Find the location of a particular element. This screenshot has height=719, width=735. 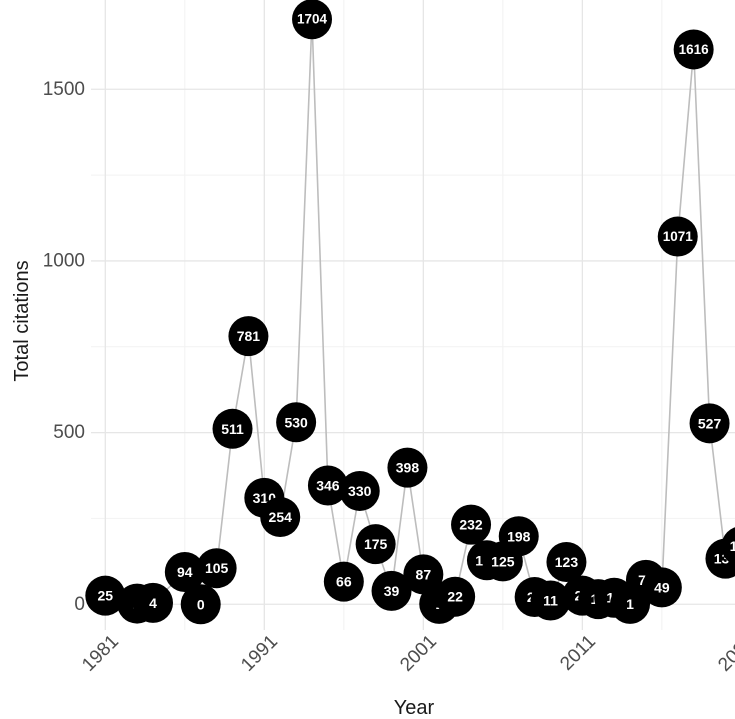

data-point: 330 is located at coordinates (359, 490).